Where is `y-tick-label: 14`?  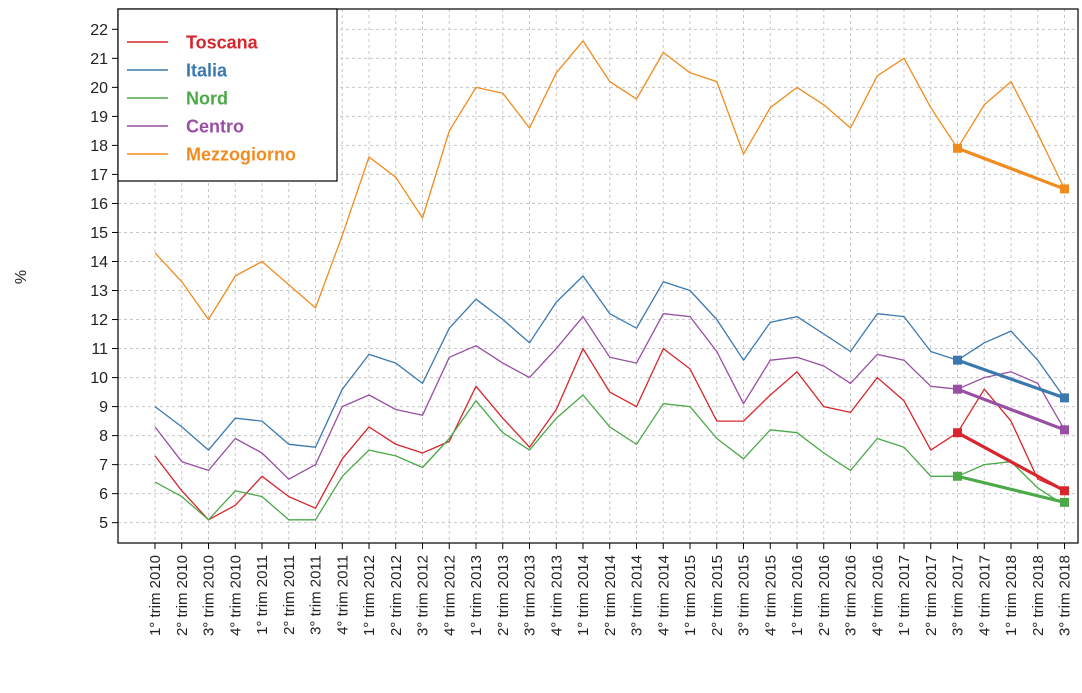 y-tick-label: 14 is located at coordinates (99, 262).